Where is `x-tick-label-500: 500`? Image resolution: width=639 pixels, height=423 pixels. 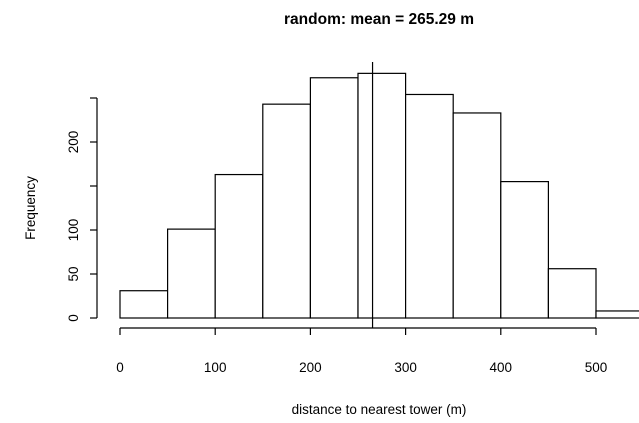
x-tick-label-500: 500 is located at coordinates (596, 367).